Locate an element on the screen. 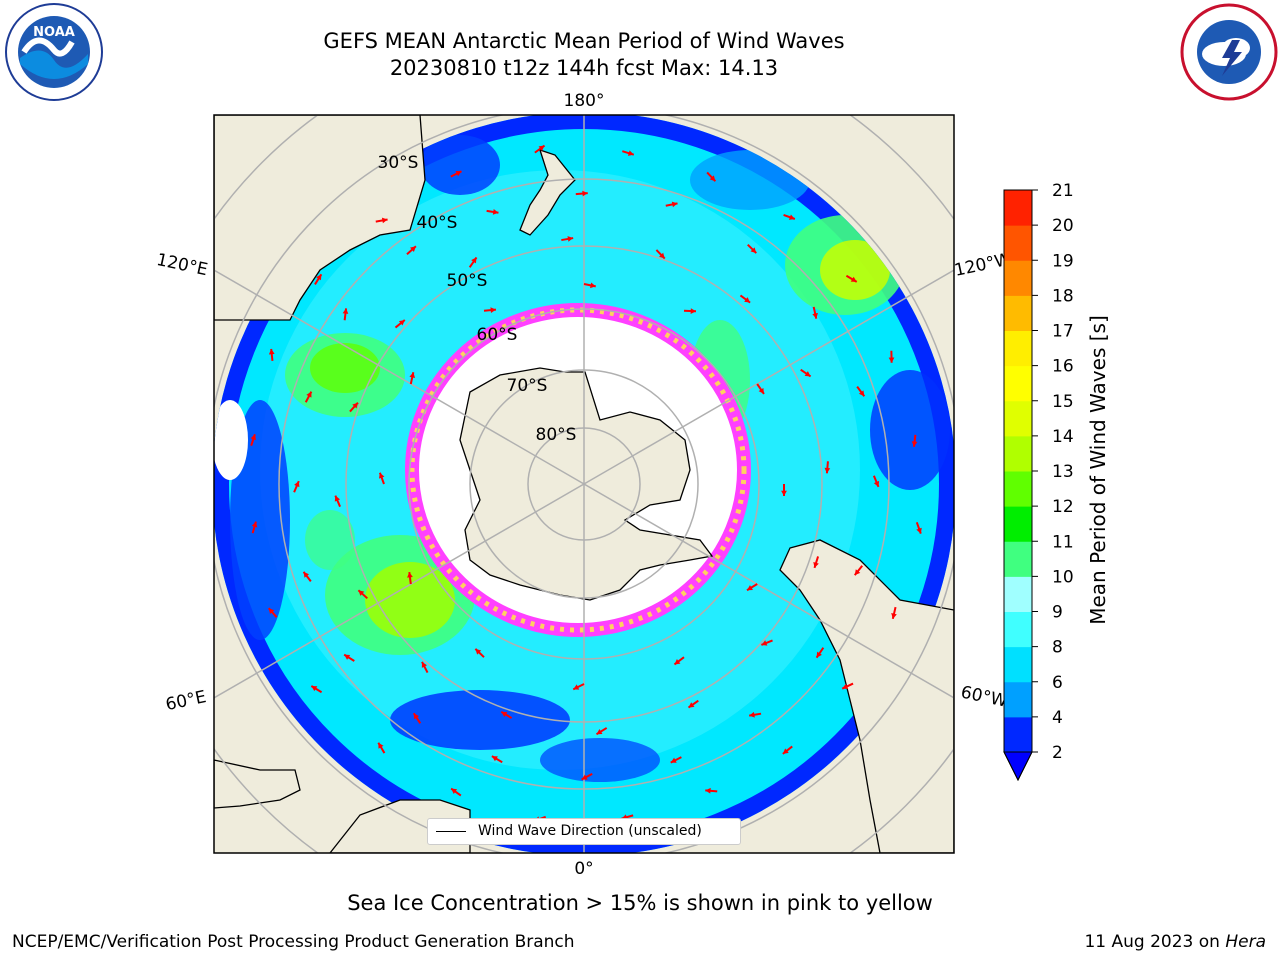 Image resolution: width=1280 pixels, height=960 pixels. australia-land is located at coordinates (320, 218).